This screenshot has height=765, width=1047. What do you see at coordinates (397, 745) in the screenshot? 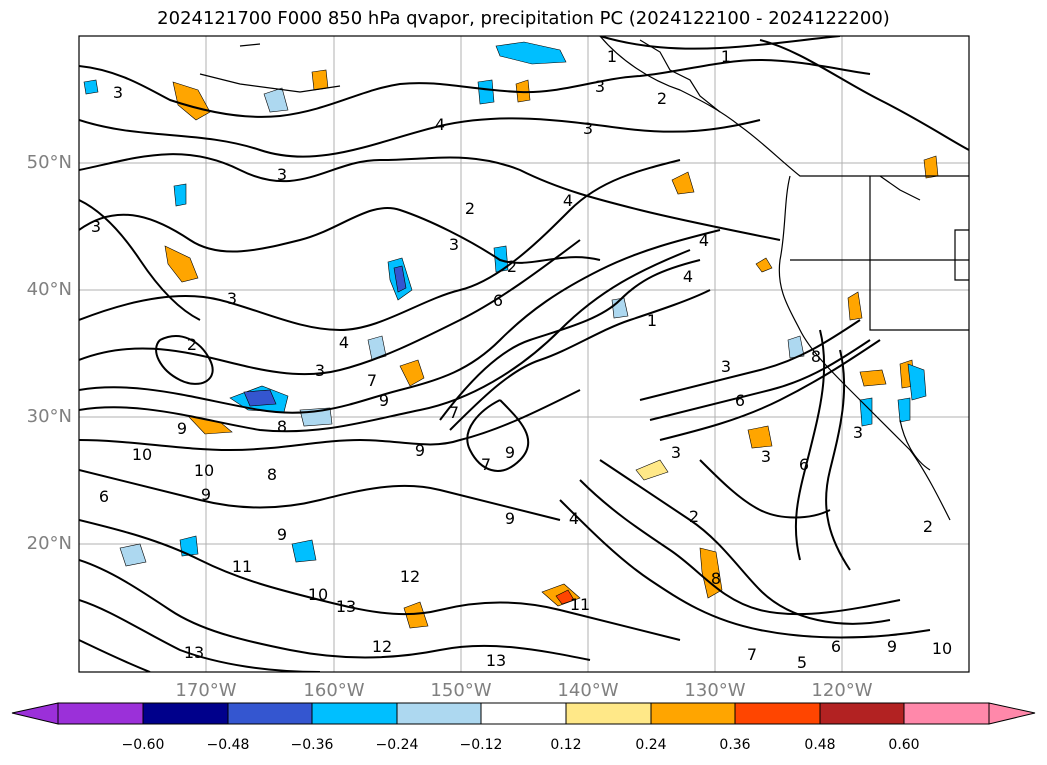
I see `colorbar-tick: −0.24` at bounding box center [397, 745].